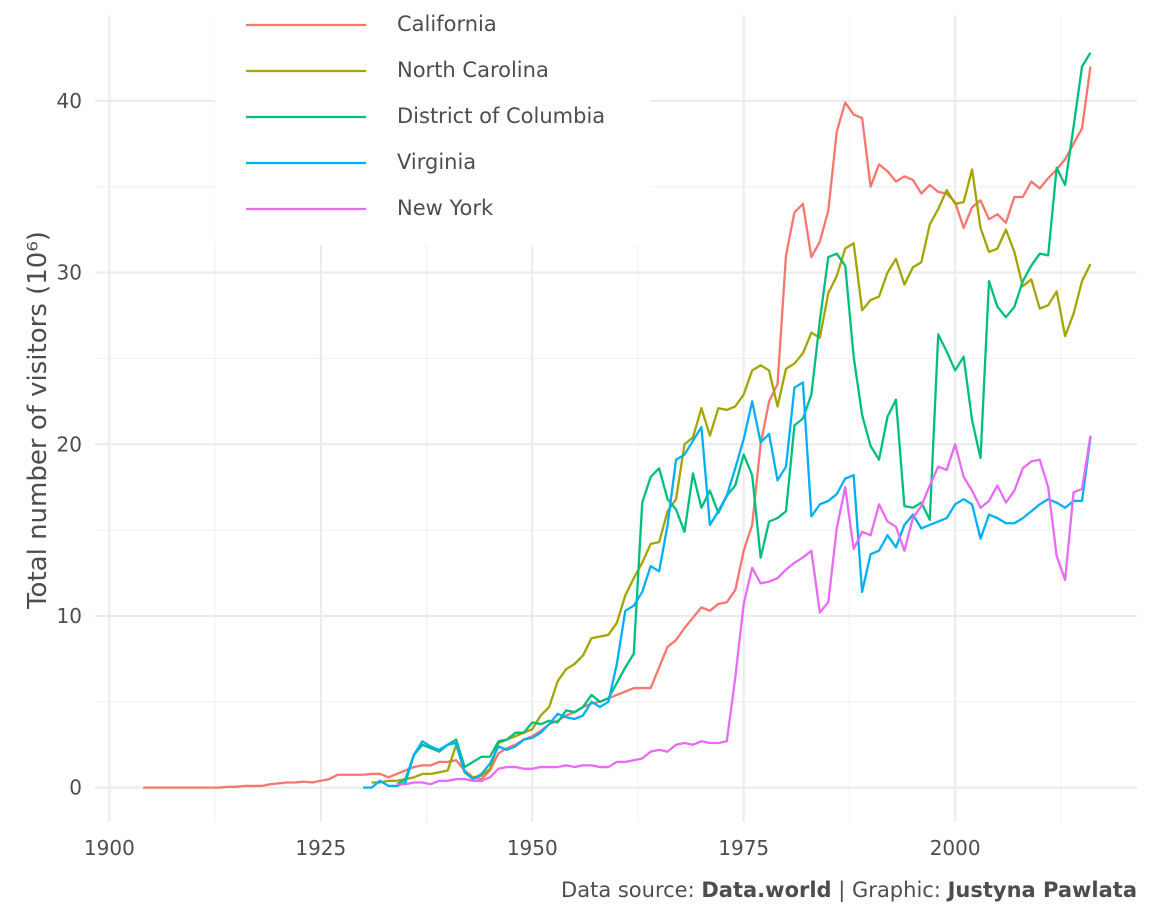  Describe the element at coordinates (532, 848) in the screenshot. I see `x-tick-label: 1950` at that location.